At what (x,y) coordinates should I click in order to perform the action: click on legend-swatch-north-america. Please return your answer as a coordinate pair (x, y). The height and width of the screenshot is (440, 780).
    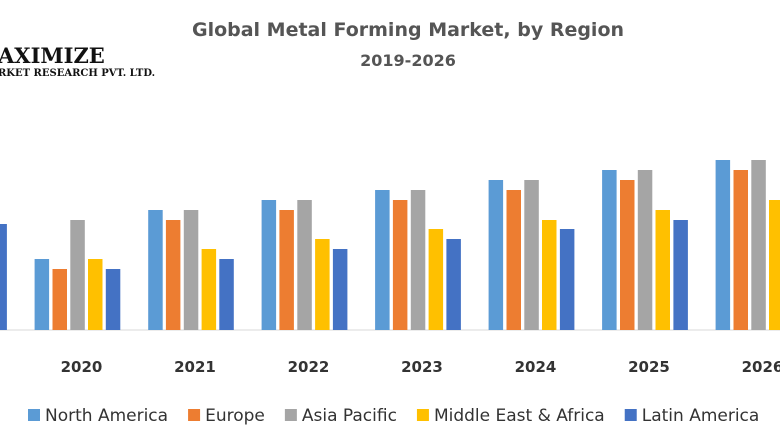
    Looking at the image, I should click on (34, 415).